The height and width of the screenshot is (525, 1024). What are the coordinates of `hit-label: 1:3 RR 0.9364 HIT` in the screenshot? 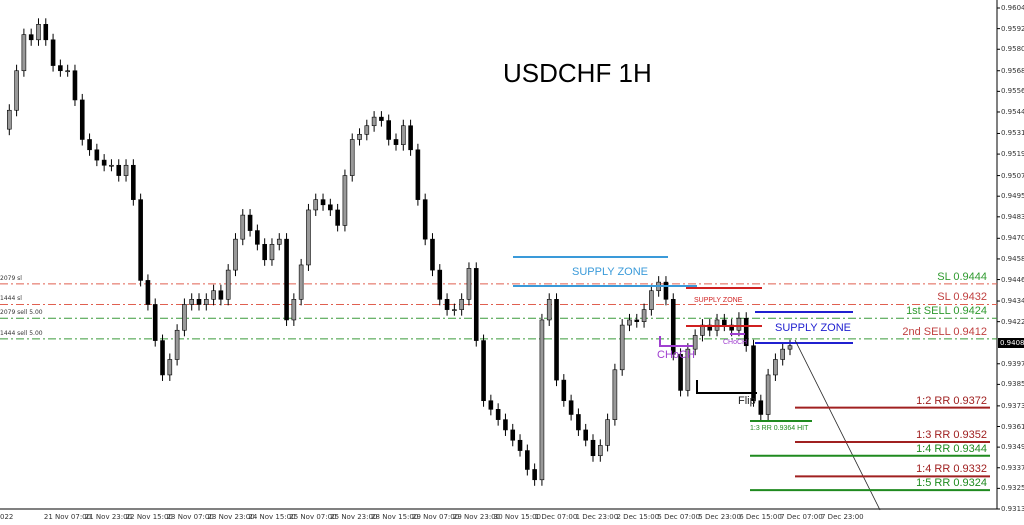 It's located at (779, 428).